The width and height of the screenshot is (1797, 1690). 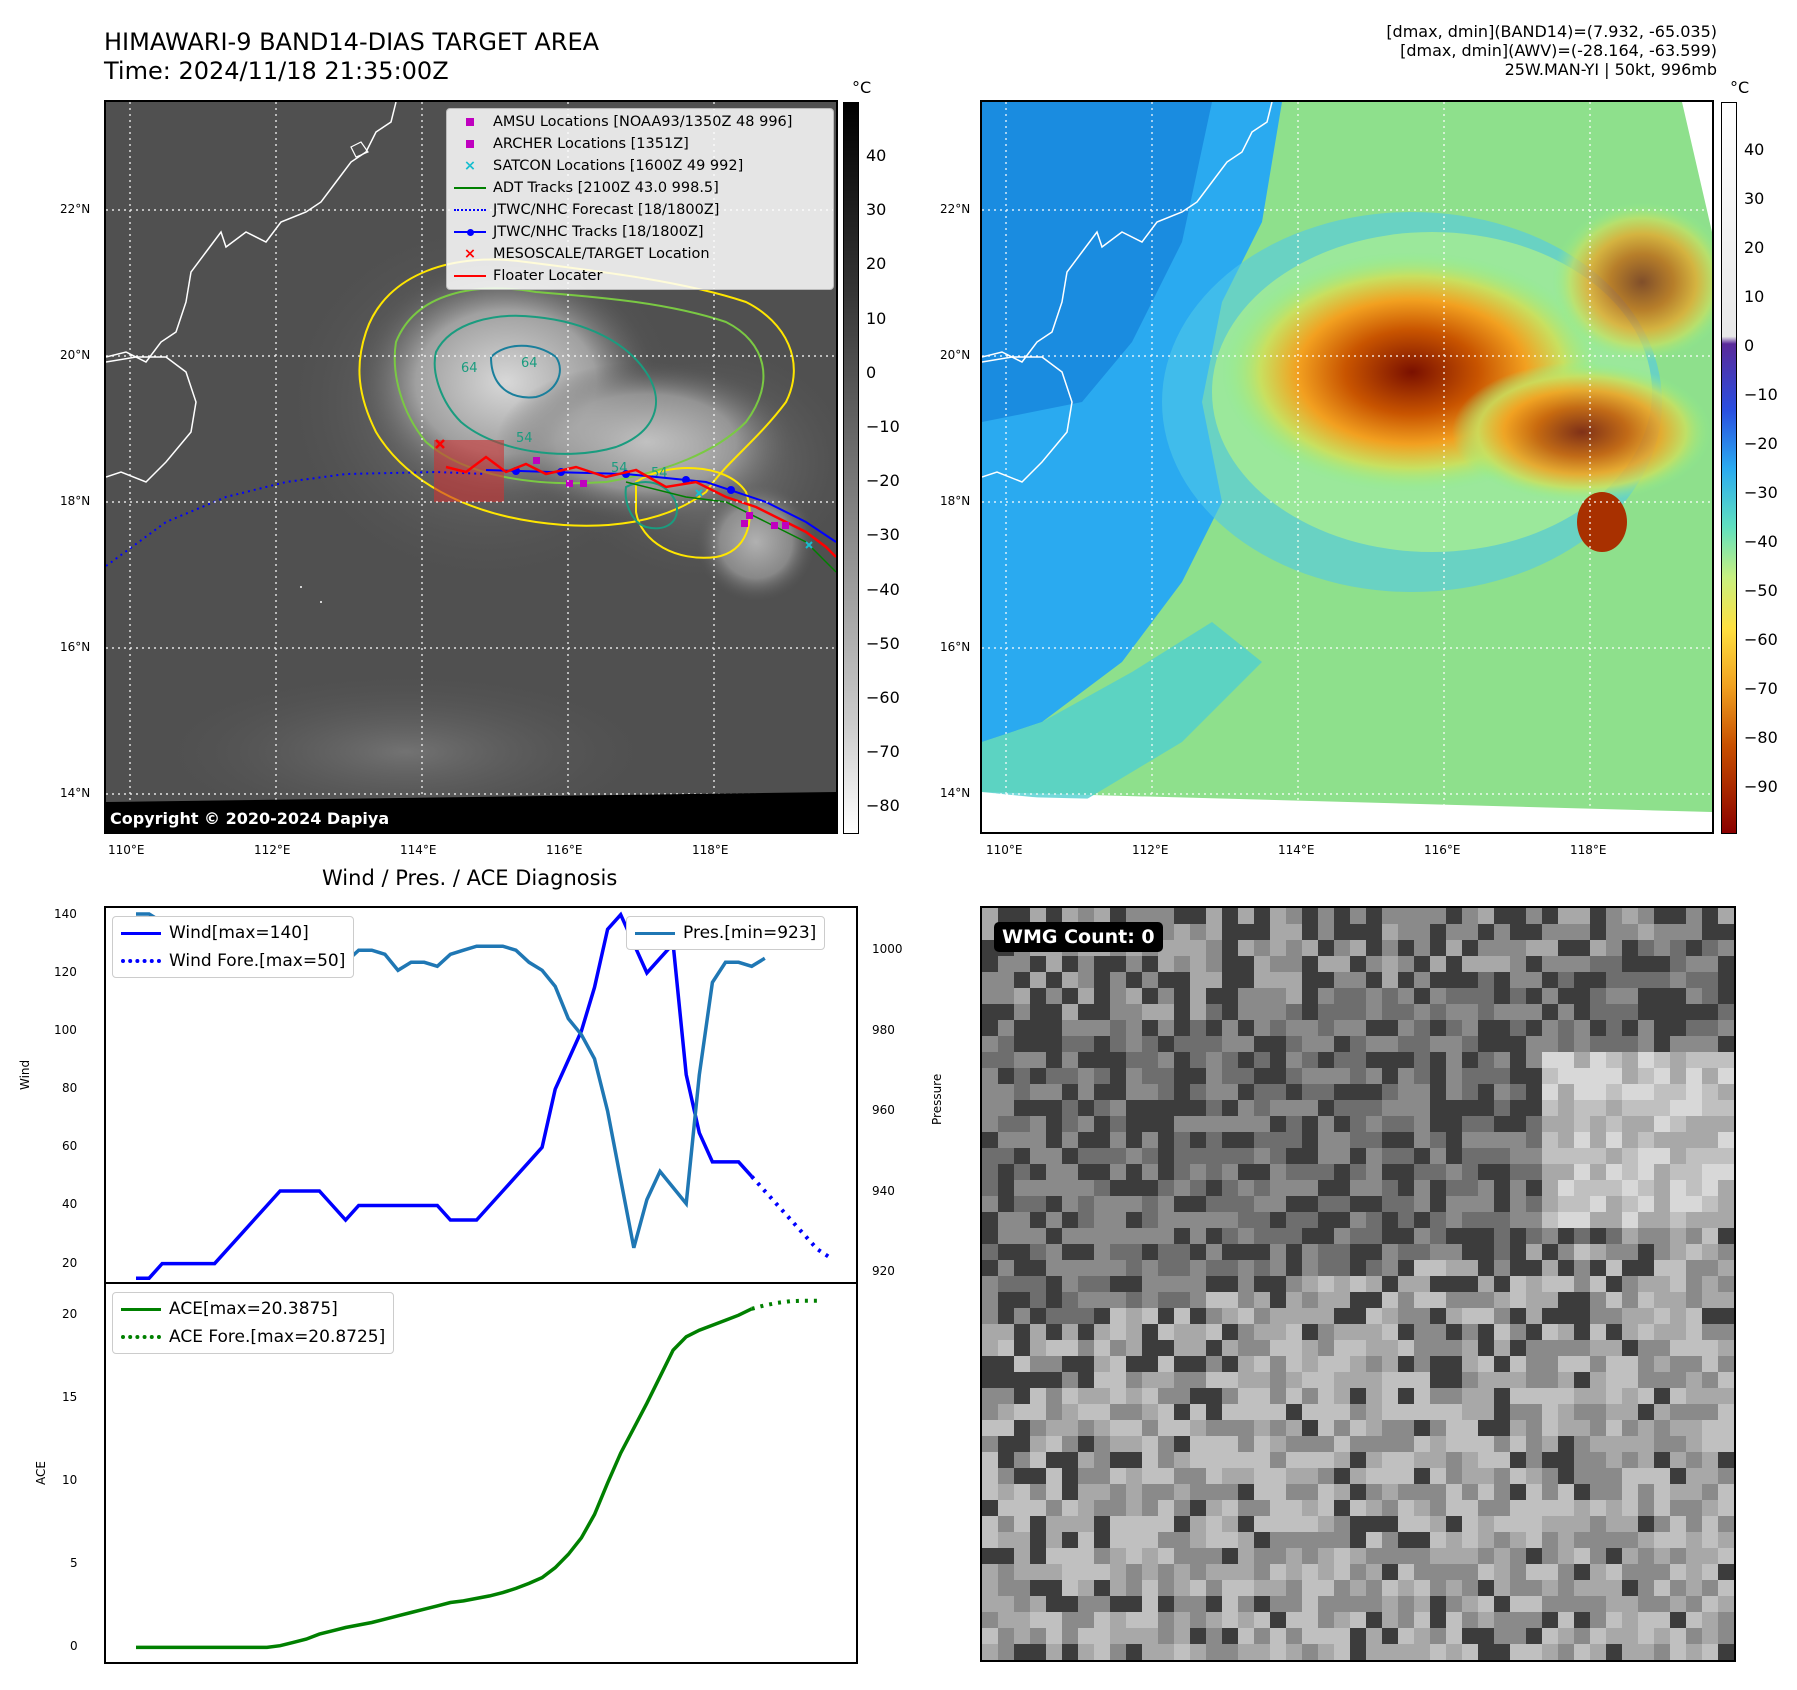 I want to click on lon-label: 114°E, so click(x=1296, y=850).